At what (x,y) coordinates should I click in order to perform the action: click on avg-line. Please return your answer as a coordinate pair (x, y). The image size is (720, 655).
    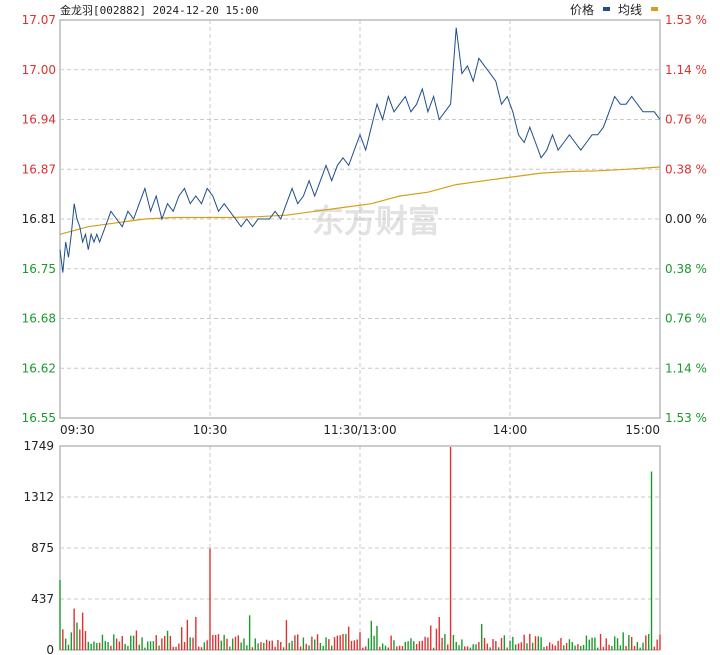
    Looking at the image, I should click on (360, 200).